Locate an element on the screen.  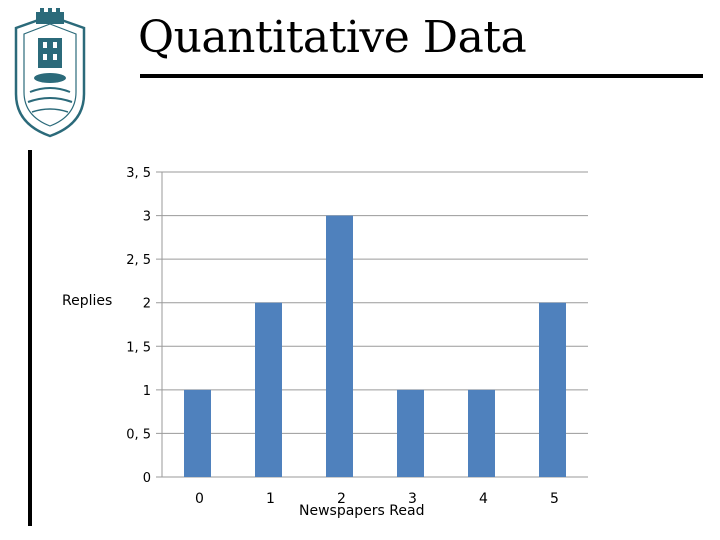
x-axis-label: Newspapers Read is located at coordinates (362, 511).